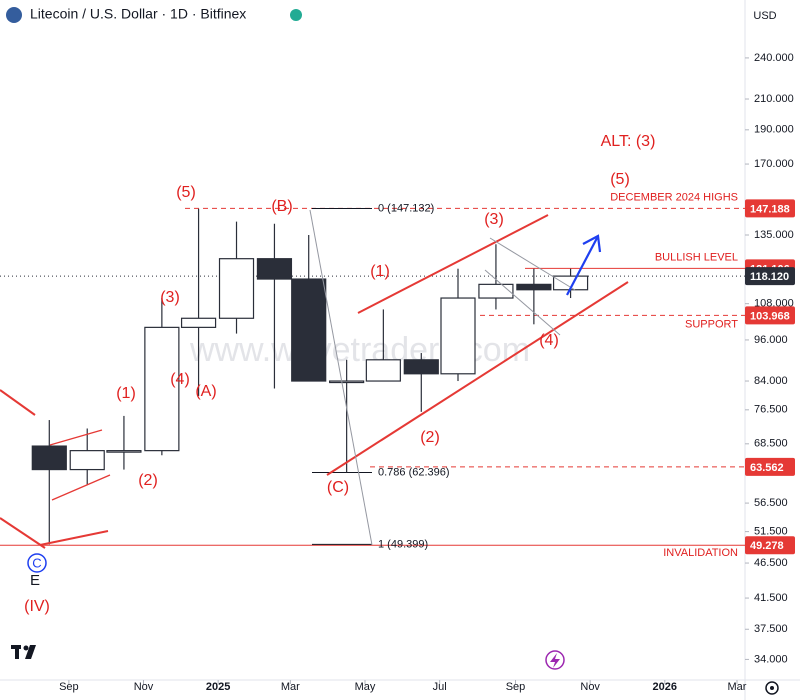 This screenshot has height=700, width=800. What do you see at coordinates (23, 652) in the screenshot?
I see `tv-logo` at bounding box center [23, 652].